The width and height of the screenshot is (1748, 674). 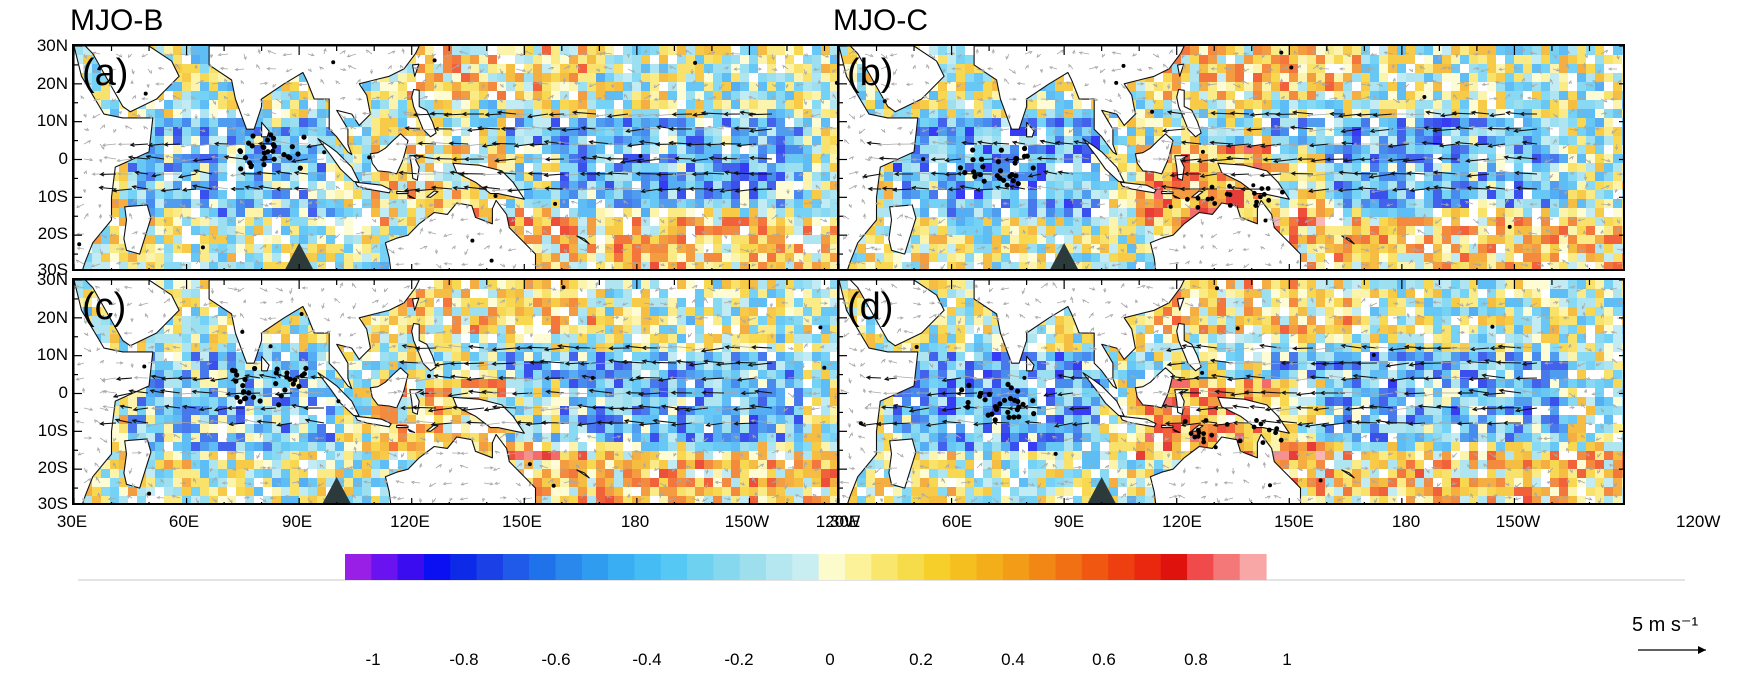 What do you see at coordinates (870, 307) in the screenshot?
I see `panel-label-d: (d)` at bounding box center [870, 307].